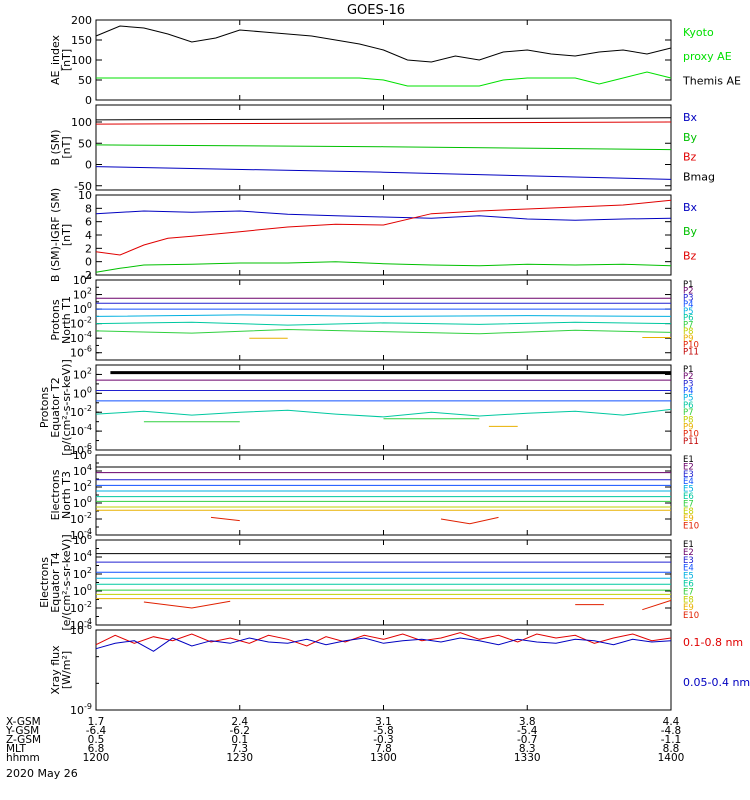  What do you see at coordinates (527, 758) in the screenshot?
I see `x-axis-value: 1330` at bounding box center [527, 758].